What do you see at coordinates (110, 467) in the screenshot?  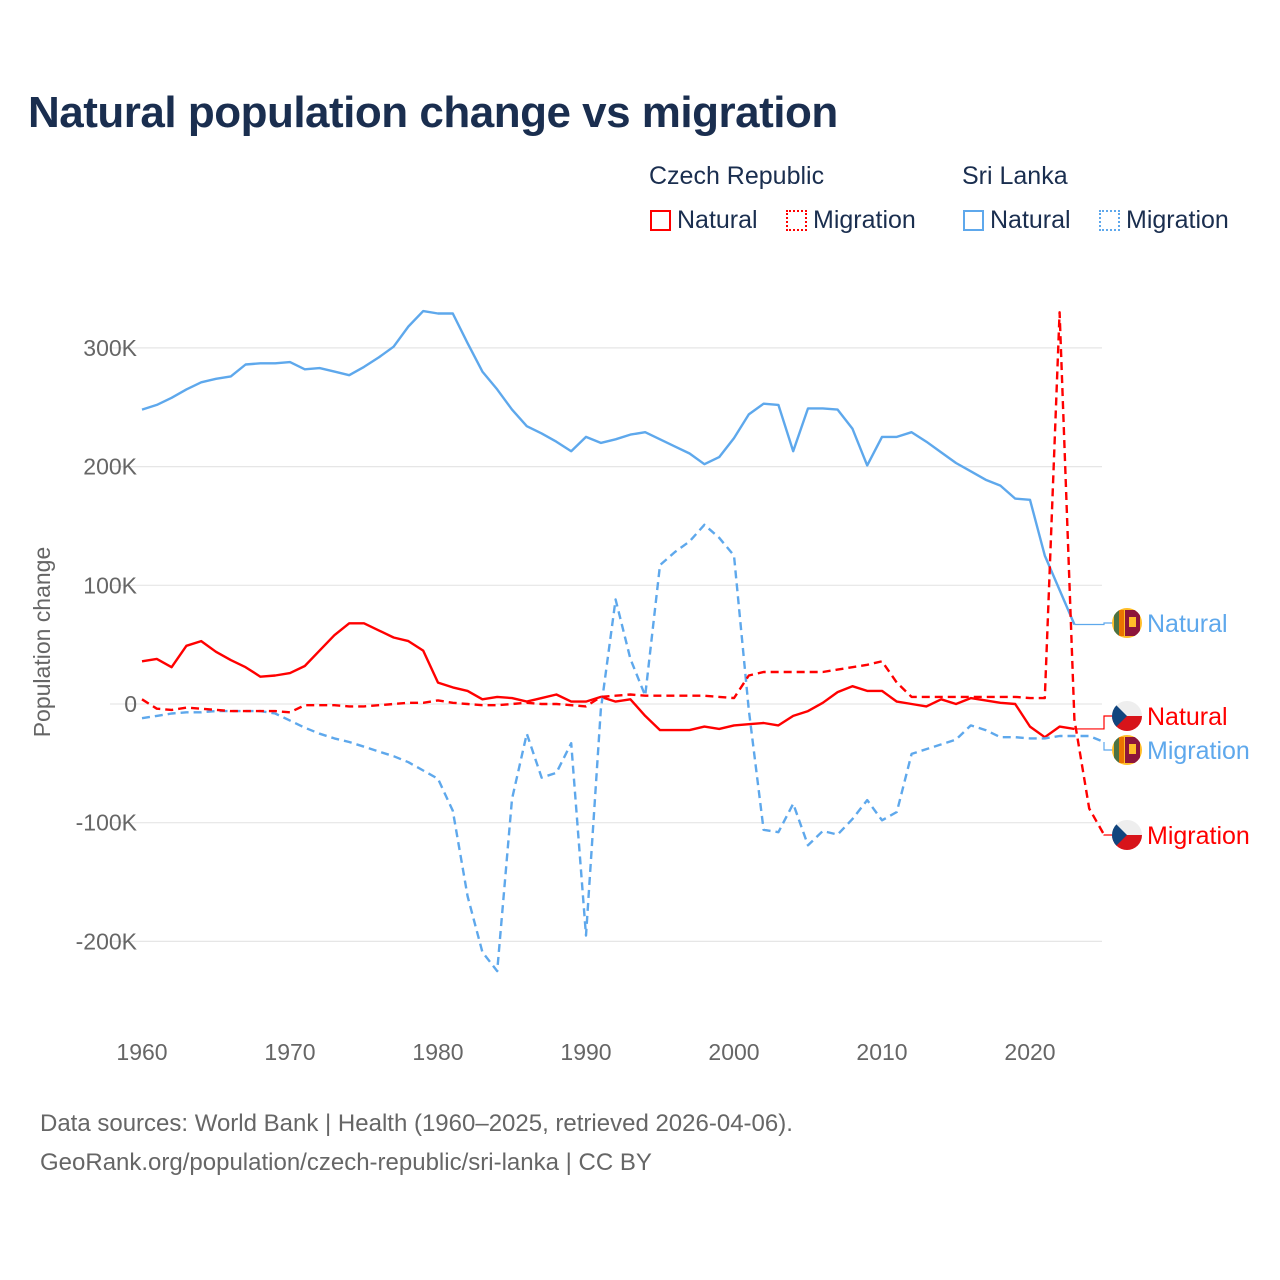 I see `y-tick-label: 200K` at bounding box center [110, 467].